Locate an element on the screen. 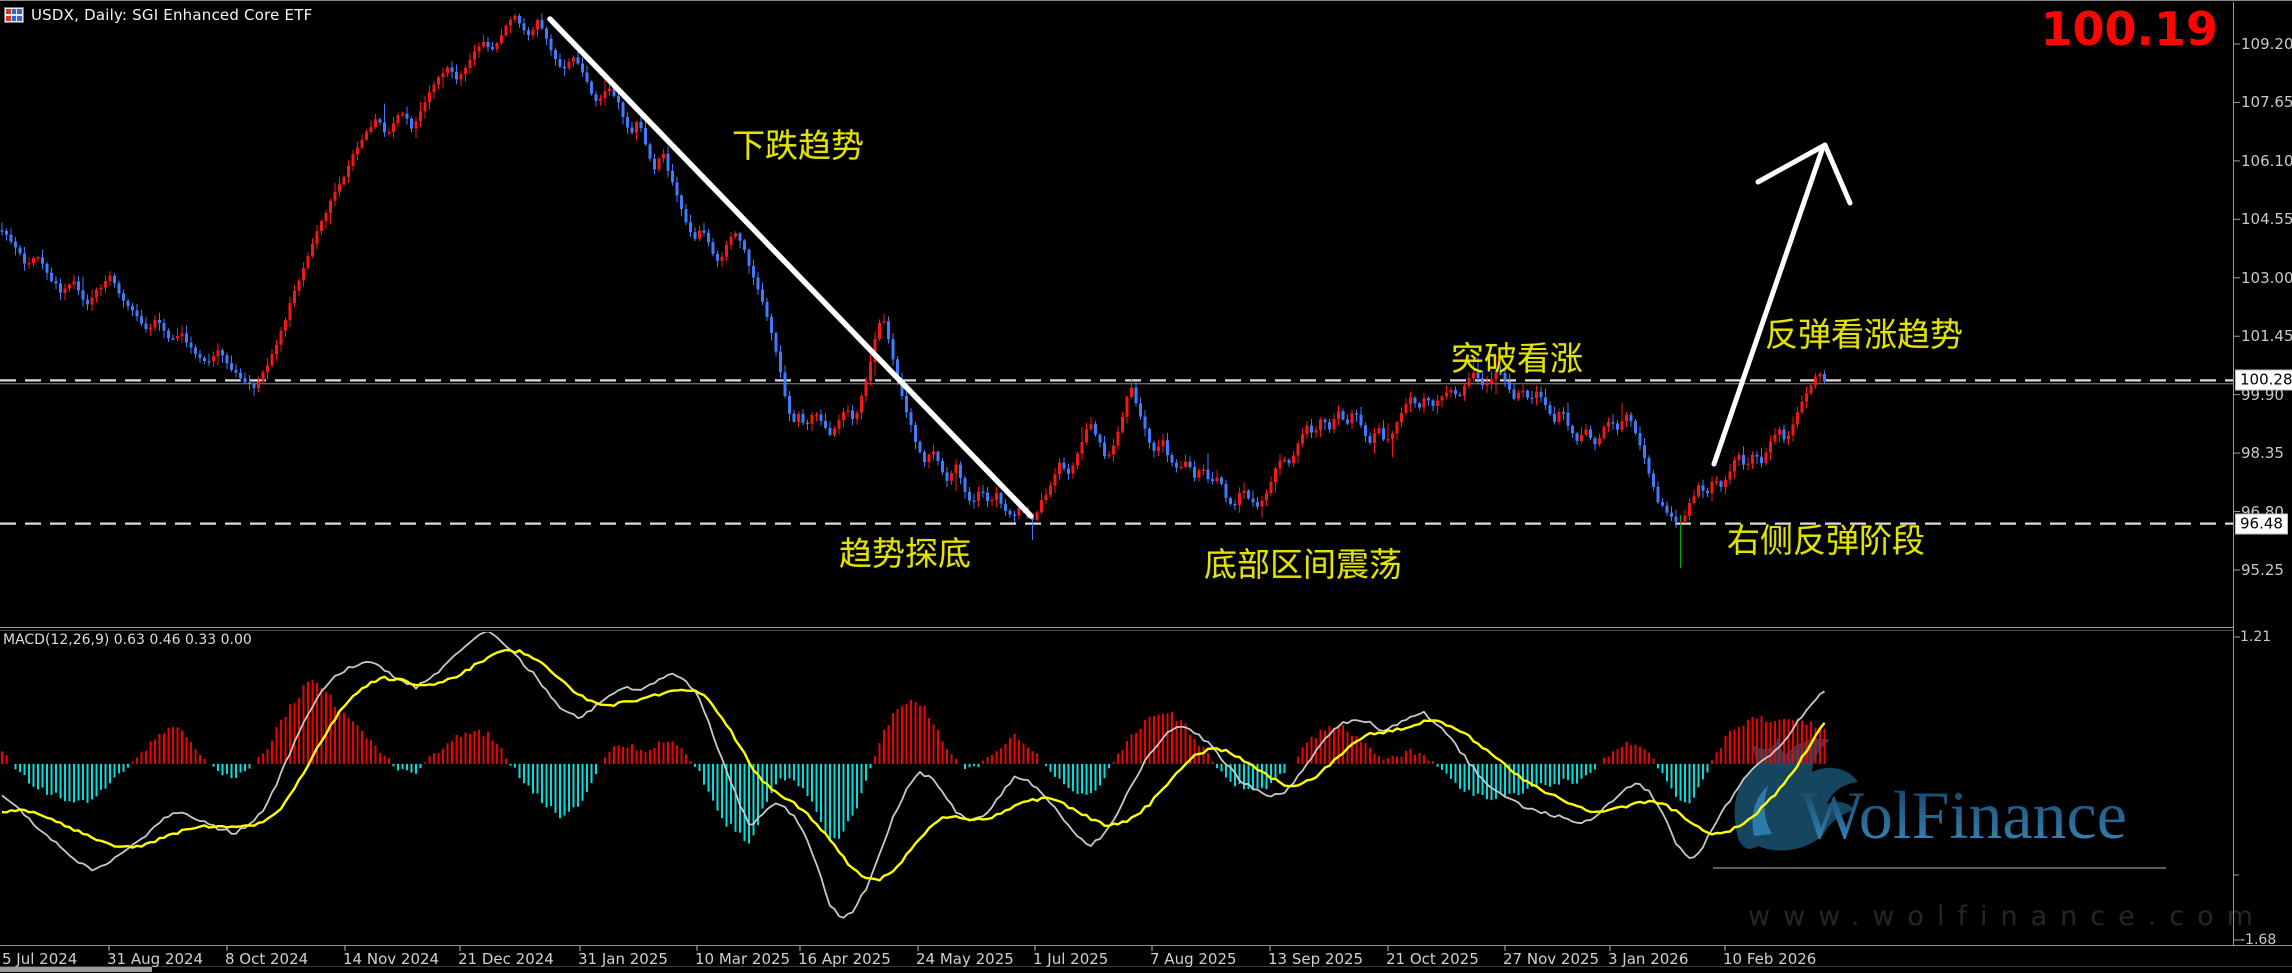 This screenshot has width=2292, height=973. annotation-right-rebound: 右侧反弹阶段 is located at coordinates (1826, 540).